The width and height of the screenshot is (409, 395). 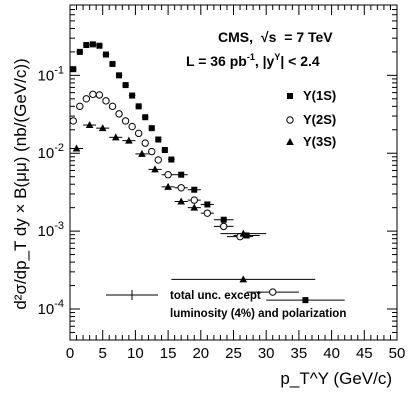 I want to click on lumi-label: L = 36 pb, so click(x=216, y=61).